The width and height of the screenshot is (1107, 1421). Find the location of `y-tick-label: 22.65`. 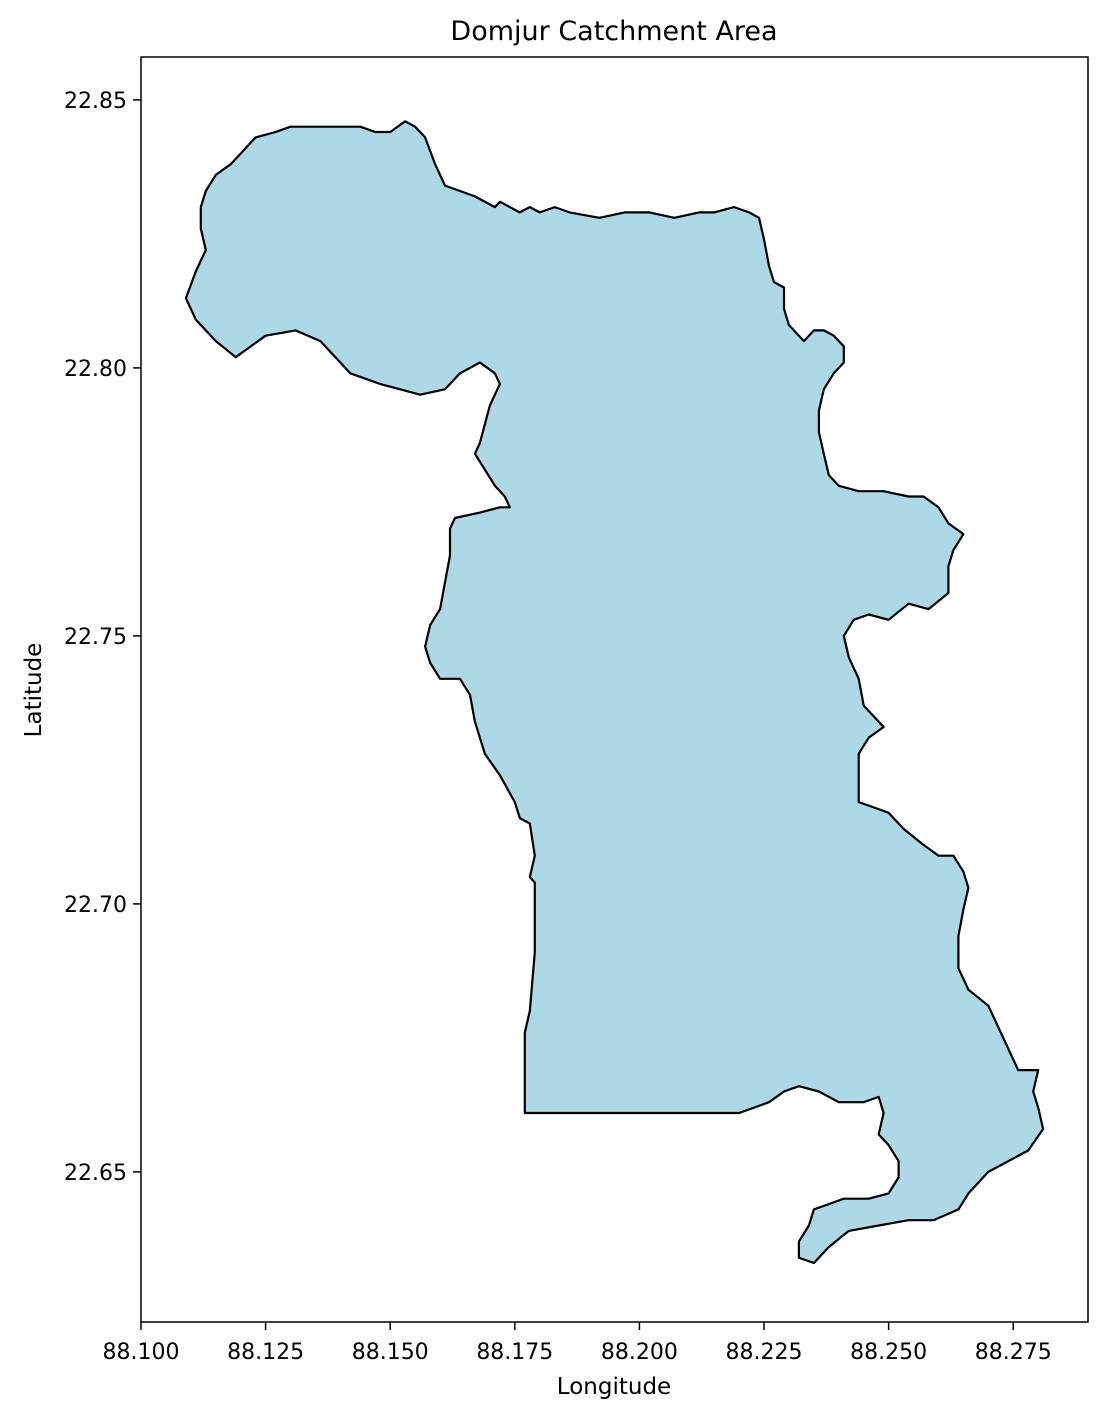

y-tick-label: 22.65 is located at coordinates (95, 1173).